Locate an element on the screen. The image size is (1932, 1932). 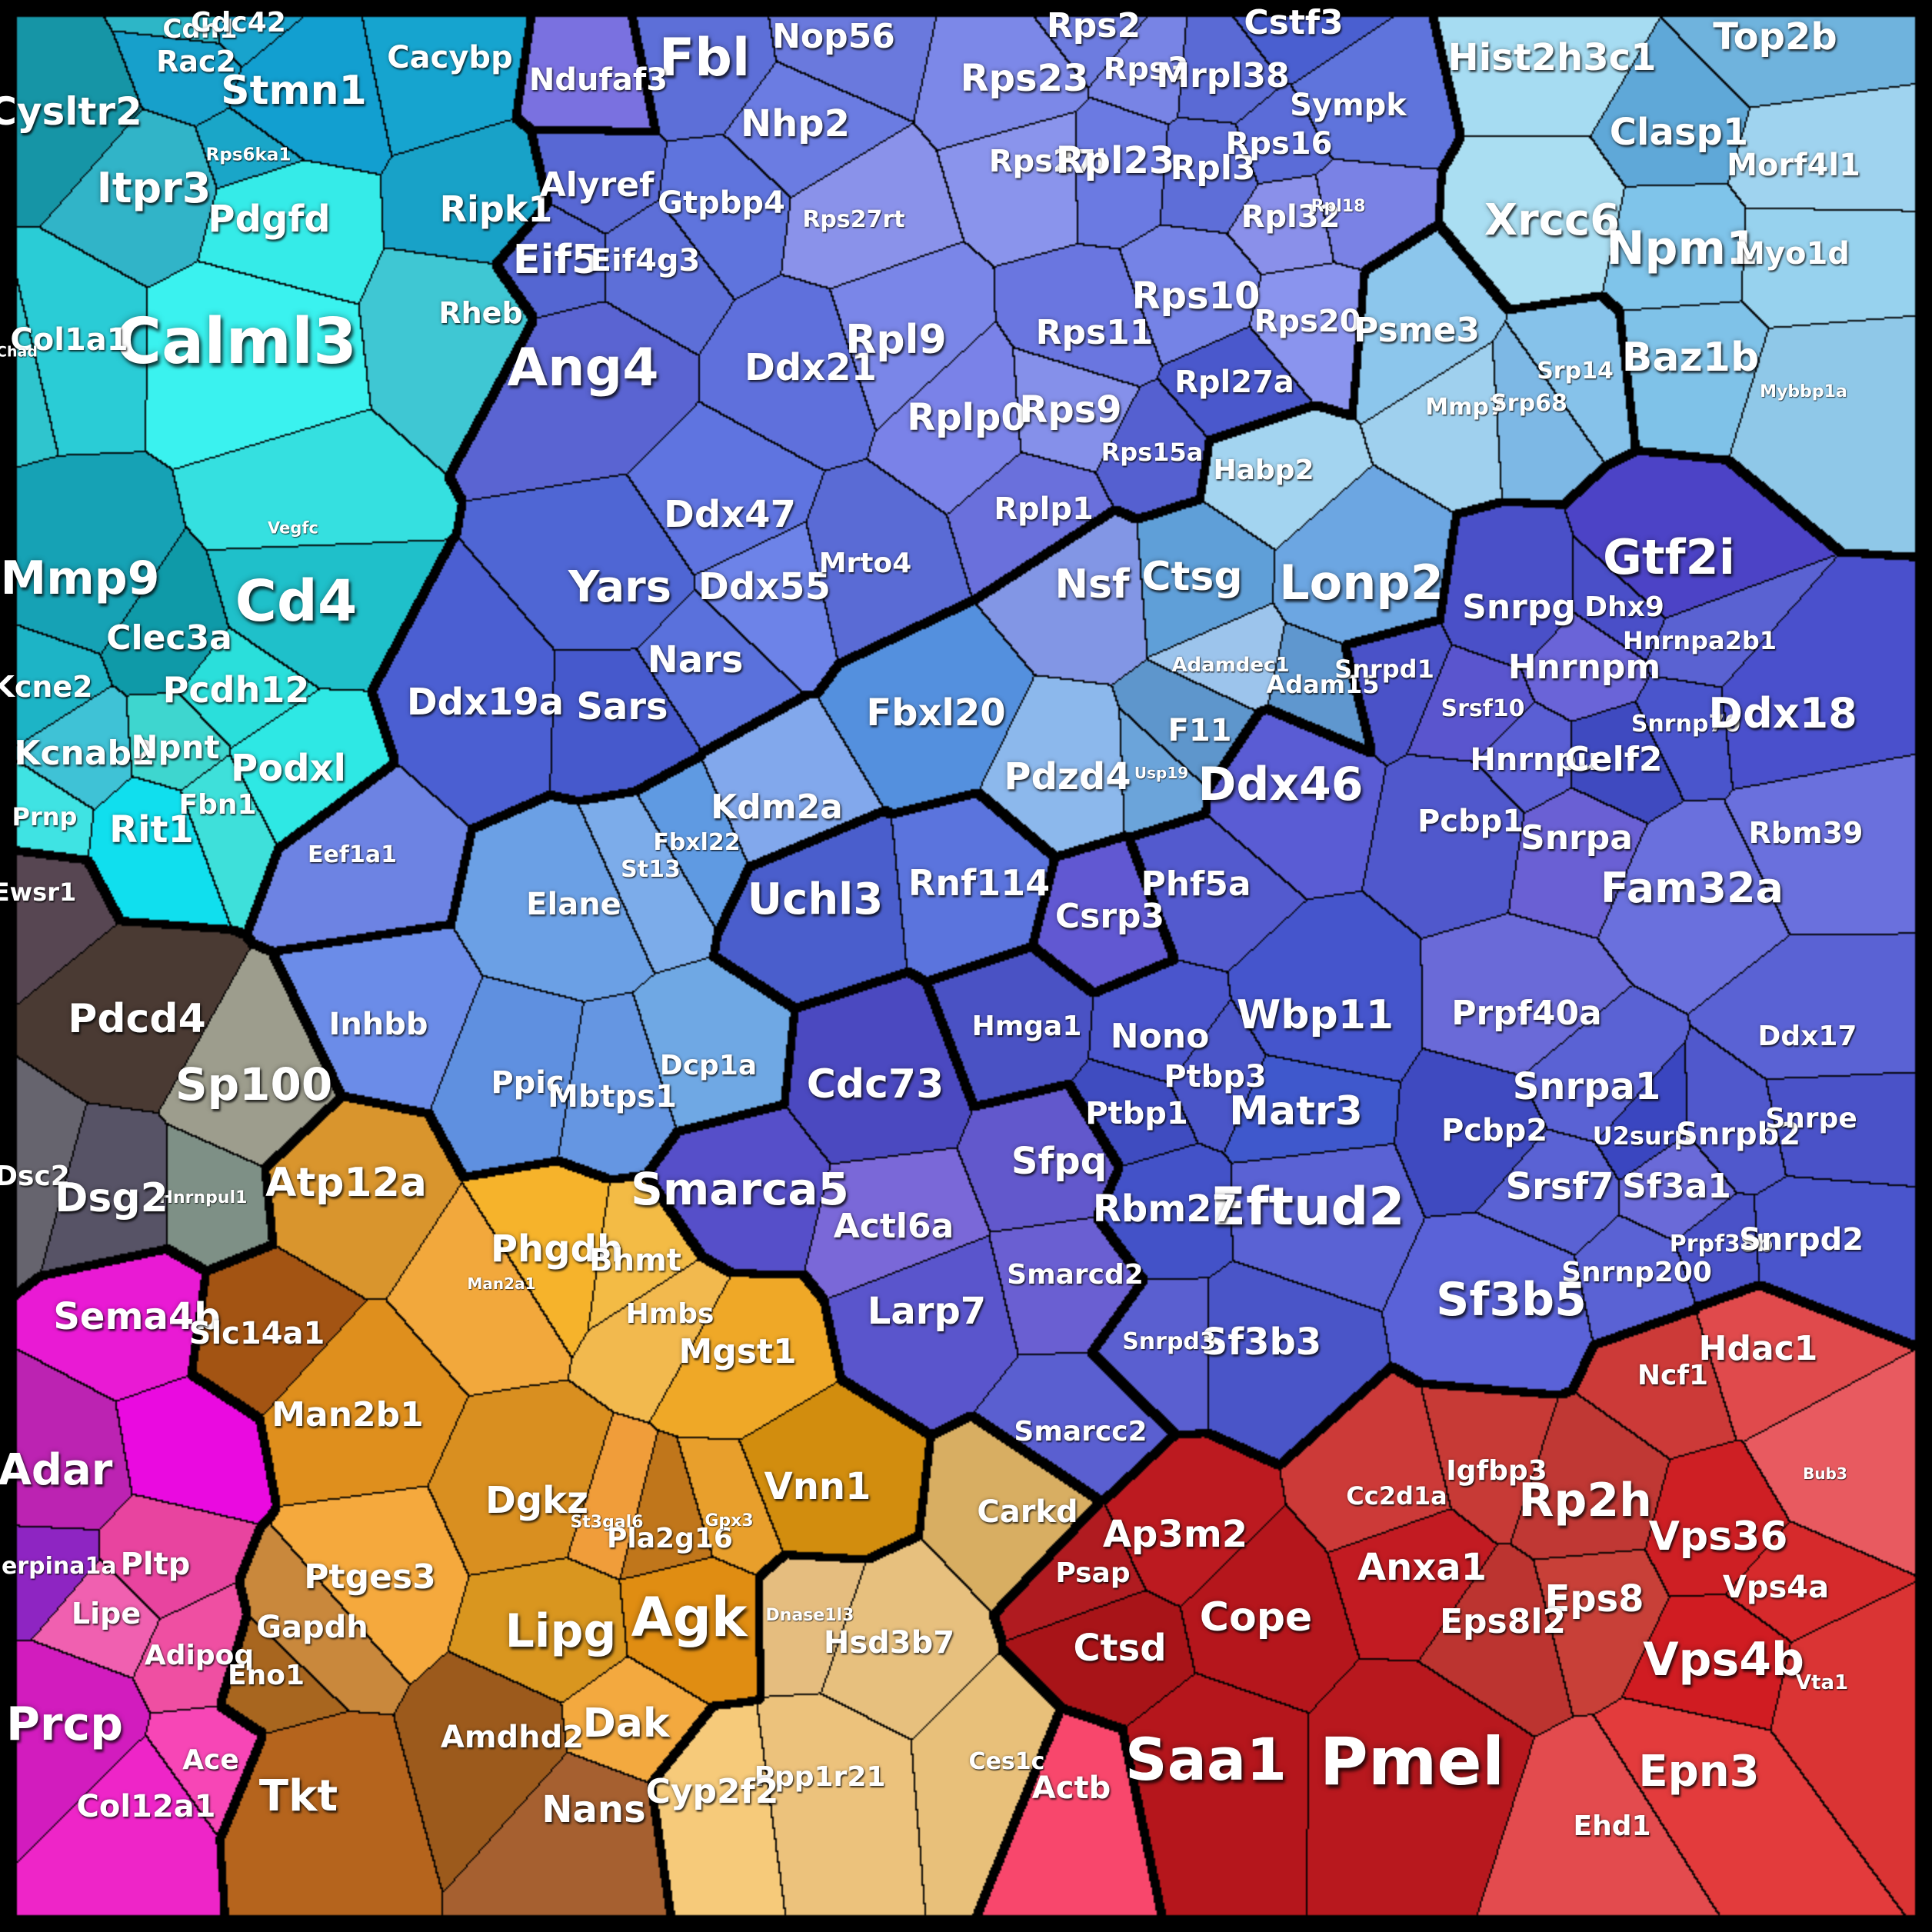
cell-label-f11: F11 is located at coordinates (1200, 730).